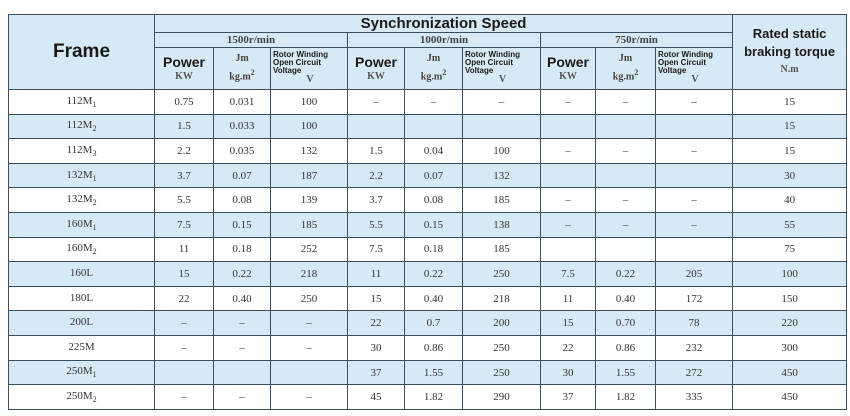 The width and height of the screenshot is (850, 416). What do you see at coordinates (81, 272) in the screenshot?
I see `frame-name: 160L` at bounding box center [81, 272].